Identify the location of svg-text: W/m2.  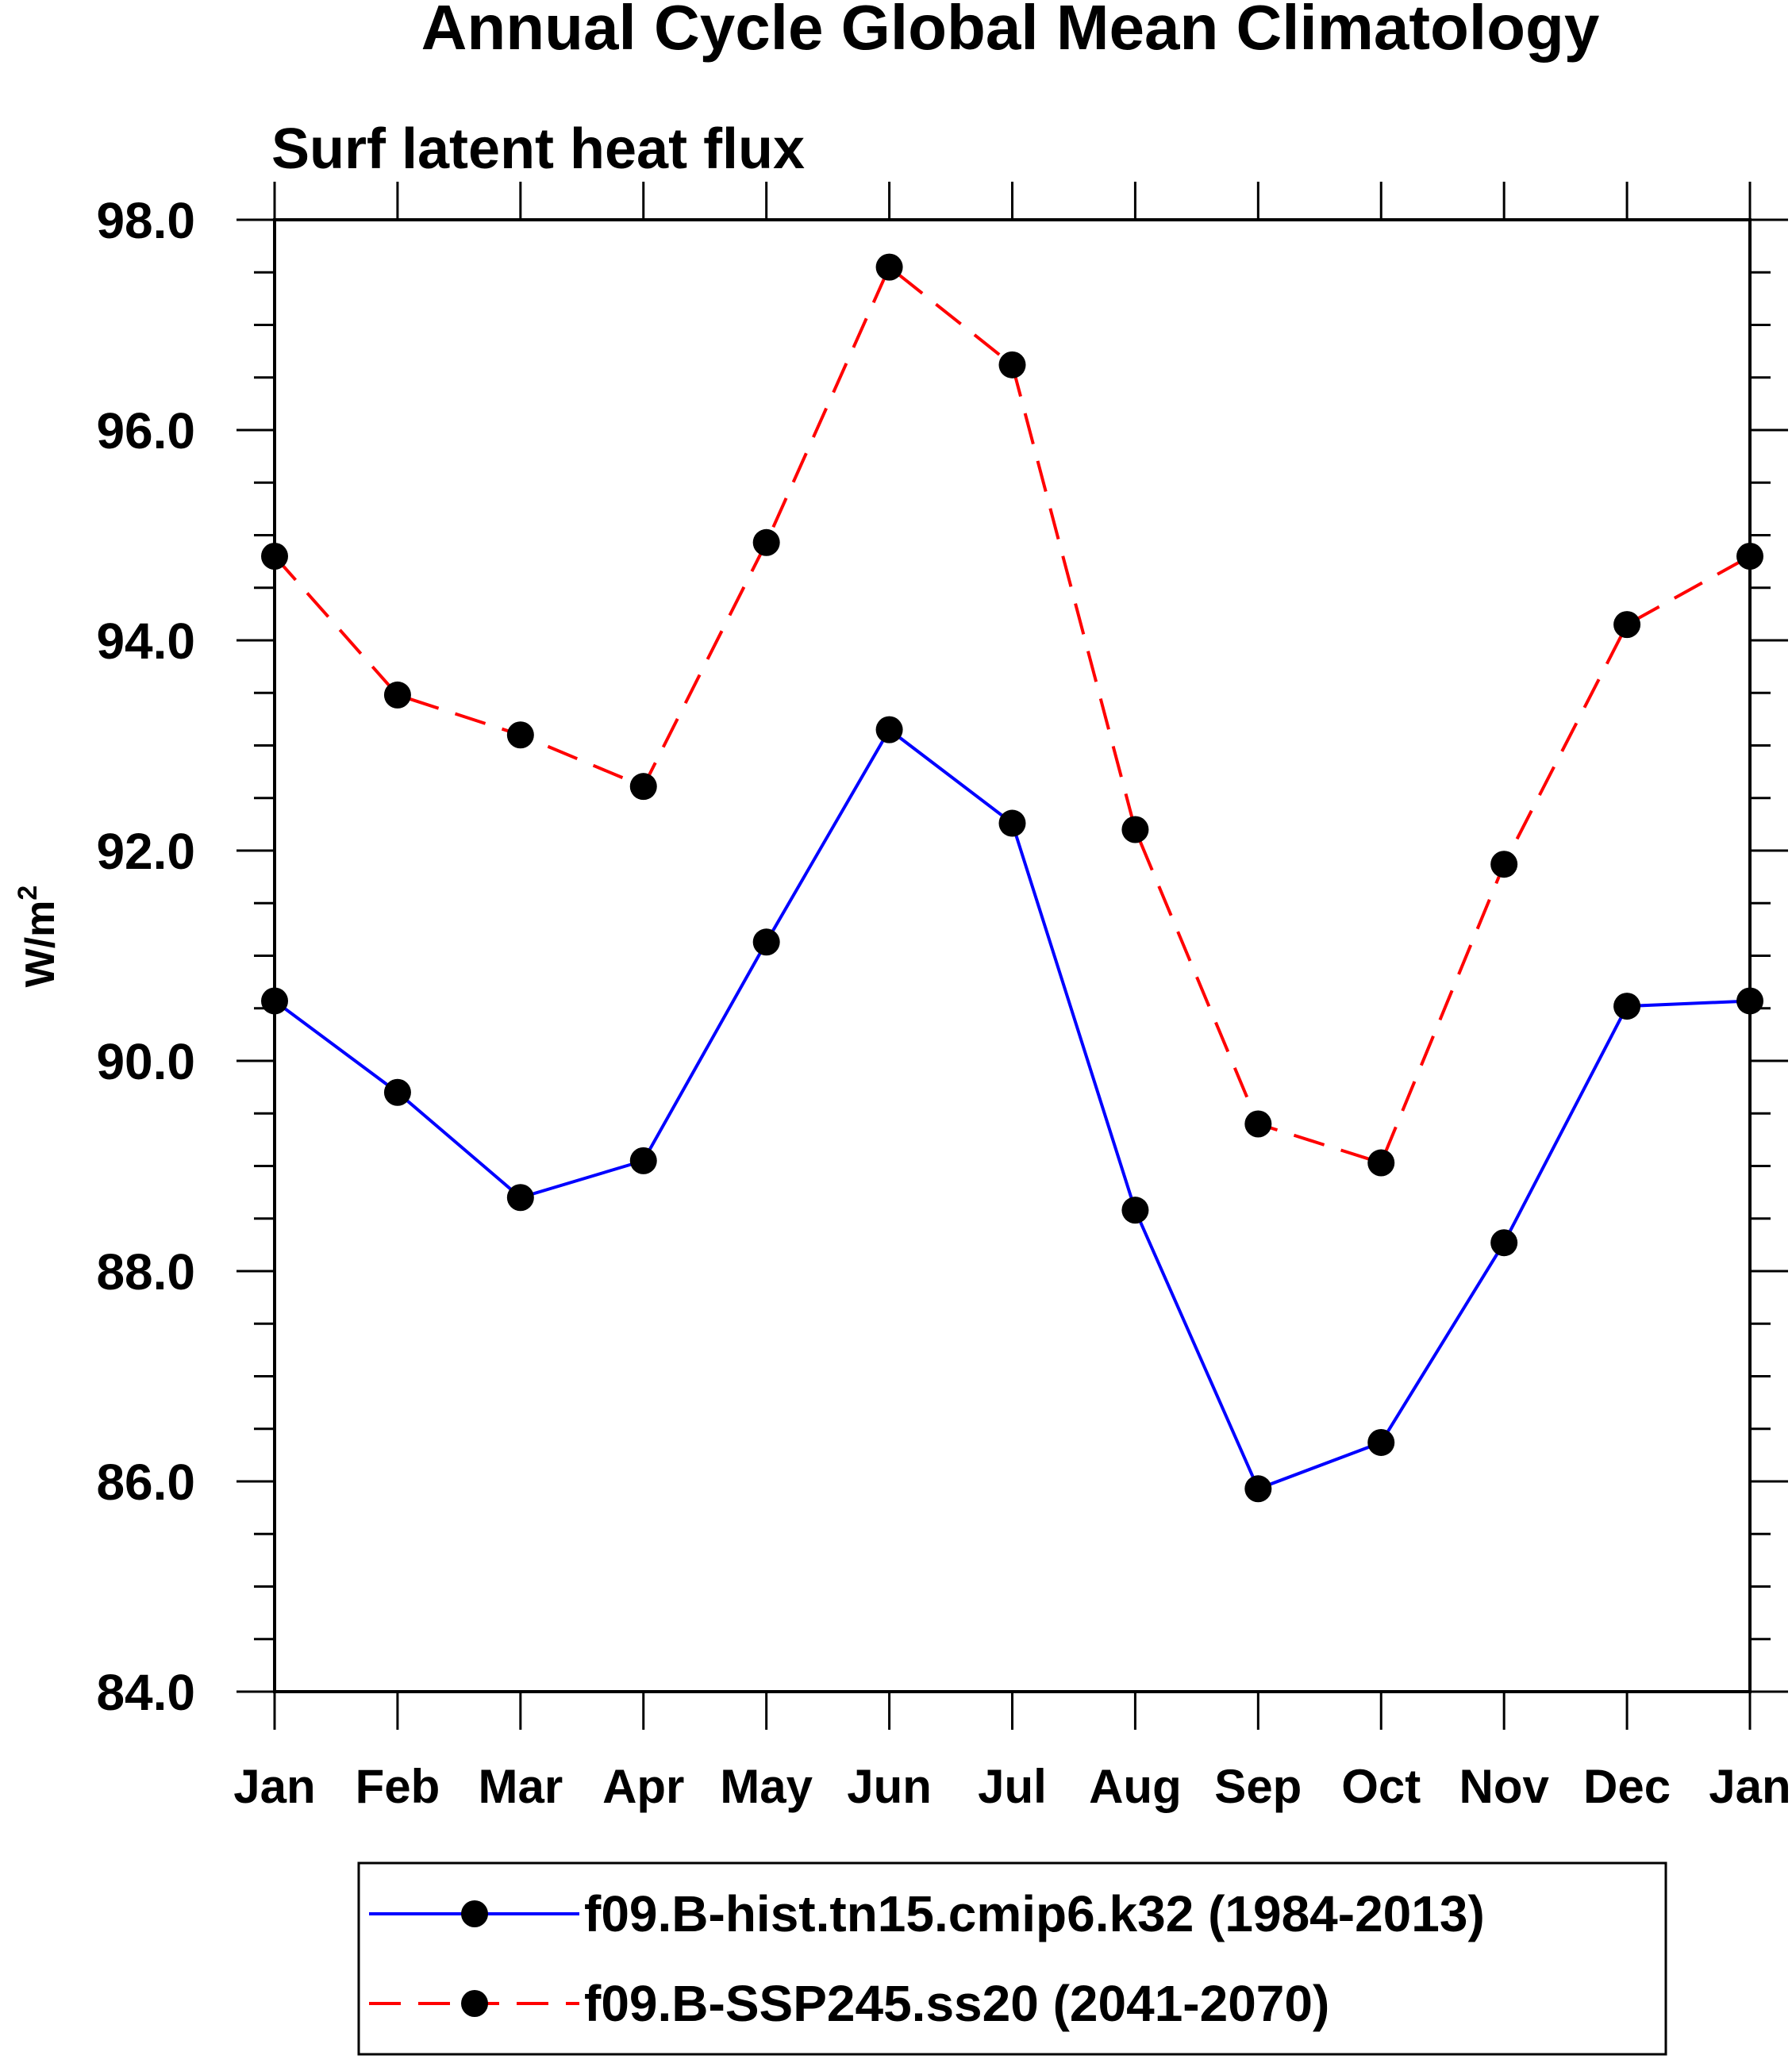
(38, 937).